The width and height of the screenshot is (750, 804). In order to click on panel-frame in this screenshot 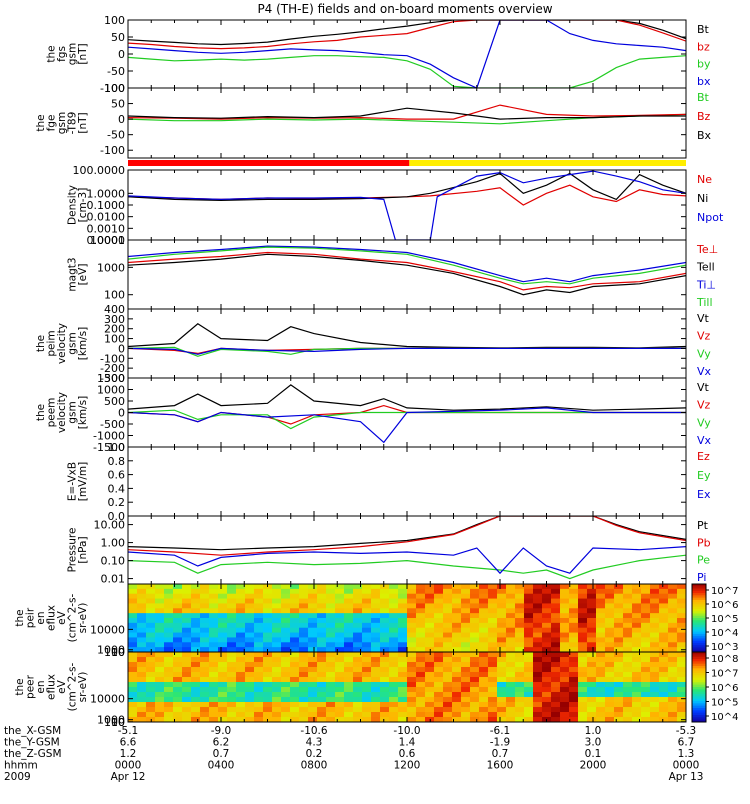, I will do `click(407, 343)`.